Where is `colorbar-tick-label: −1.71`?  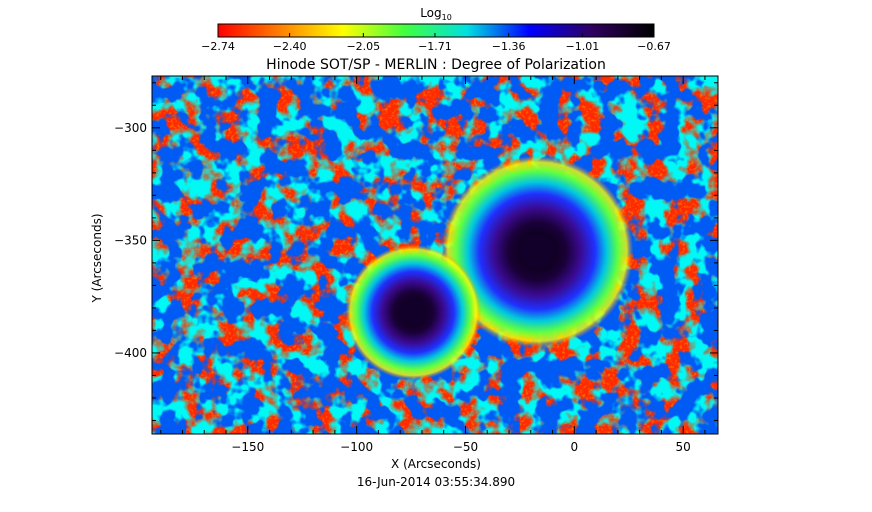 colorbar-tick-label: −1.71 is located at coordinates (435, 46).